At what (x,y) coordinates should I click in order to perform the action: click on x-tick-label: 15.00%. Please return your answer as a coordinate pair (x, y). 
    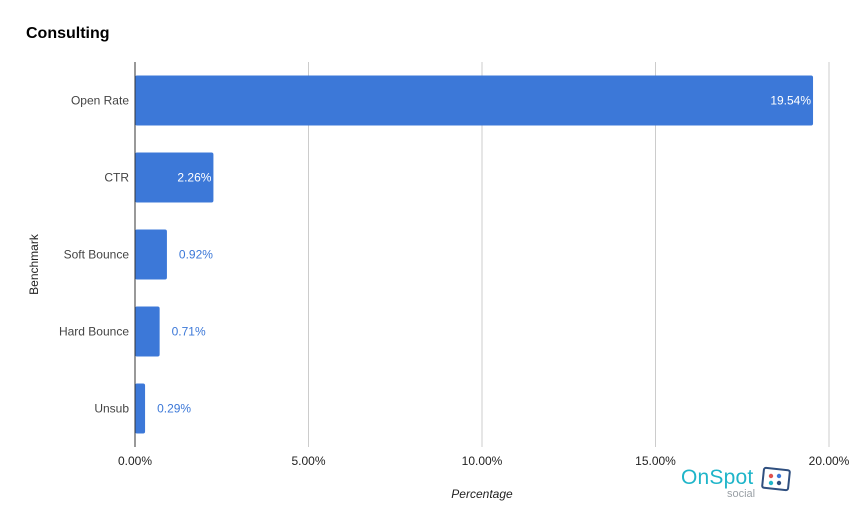
    Looking at the image, I should click on (655, 461).